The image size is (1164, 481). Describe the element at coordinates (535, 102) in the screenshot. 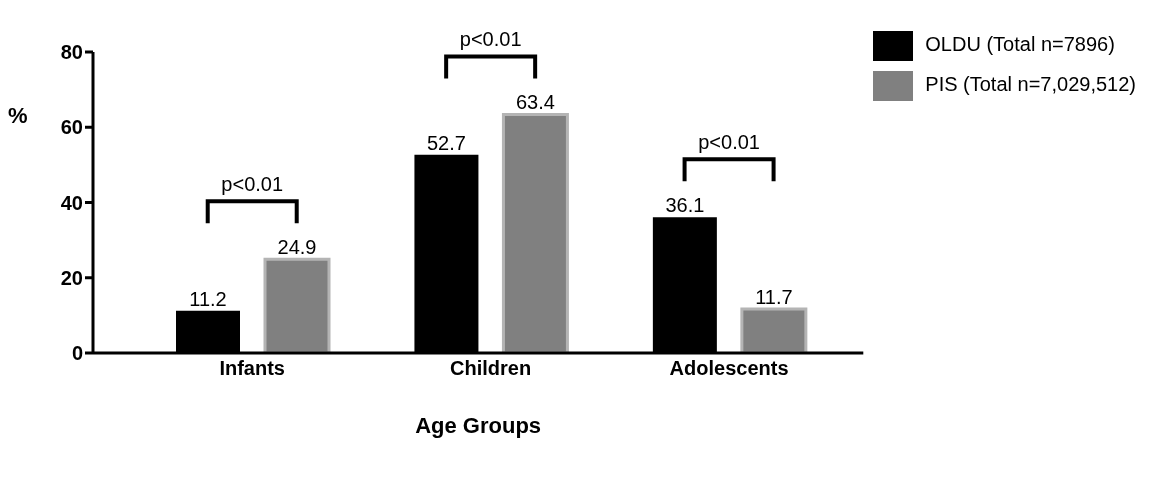

I see `data-label: 63.4` at that location.